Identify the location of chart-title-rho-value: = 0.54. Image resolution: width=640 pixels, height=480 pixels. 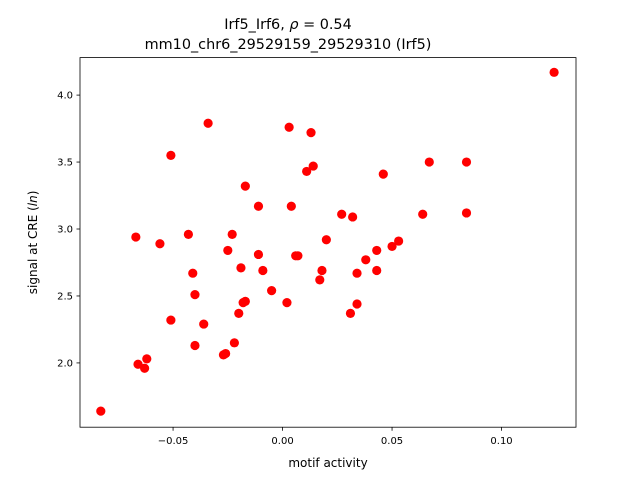
(325, 25).